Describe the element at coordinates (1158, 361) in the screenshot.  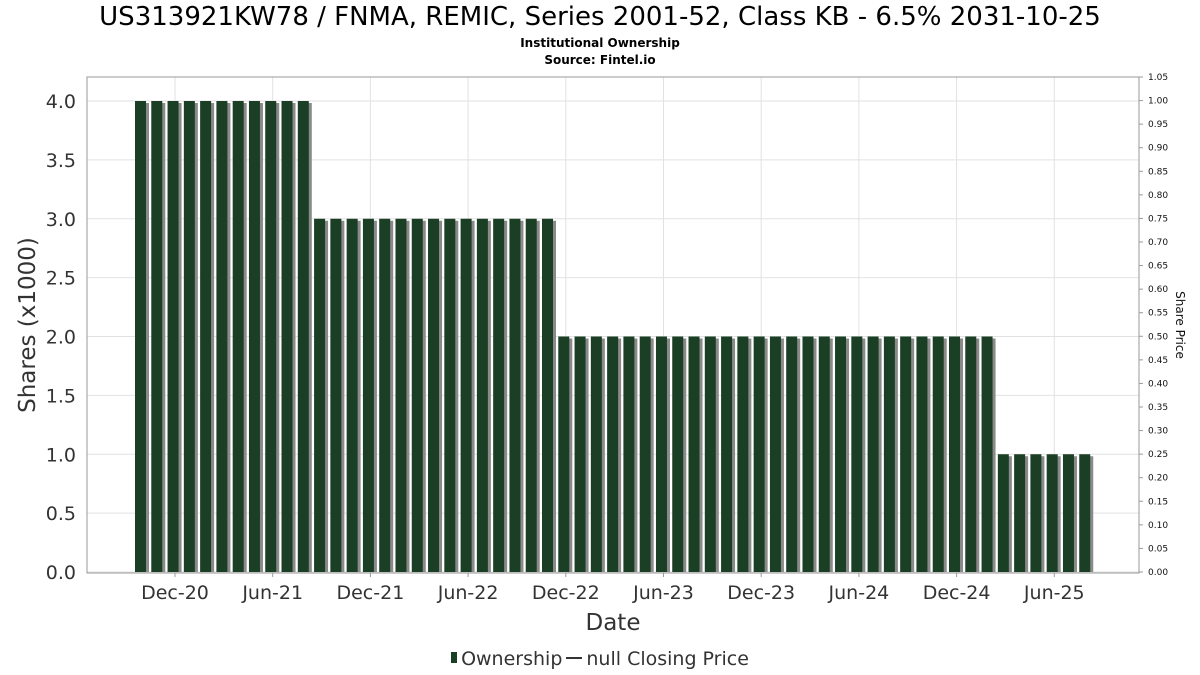
I see `y2-tick-label: 0.45` at that location.